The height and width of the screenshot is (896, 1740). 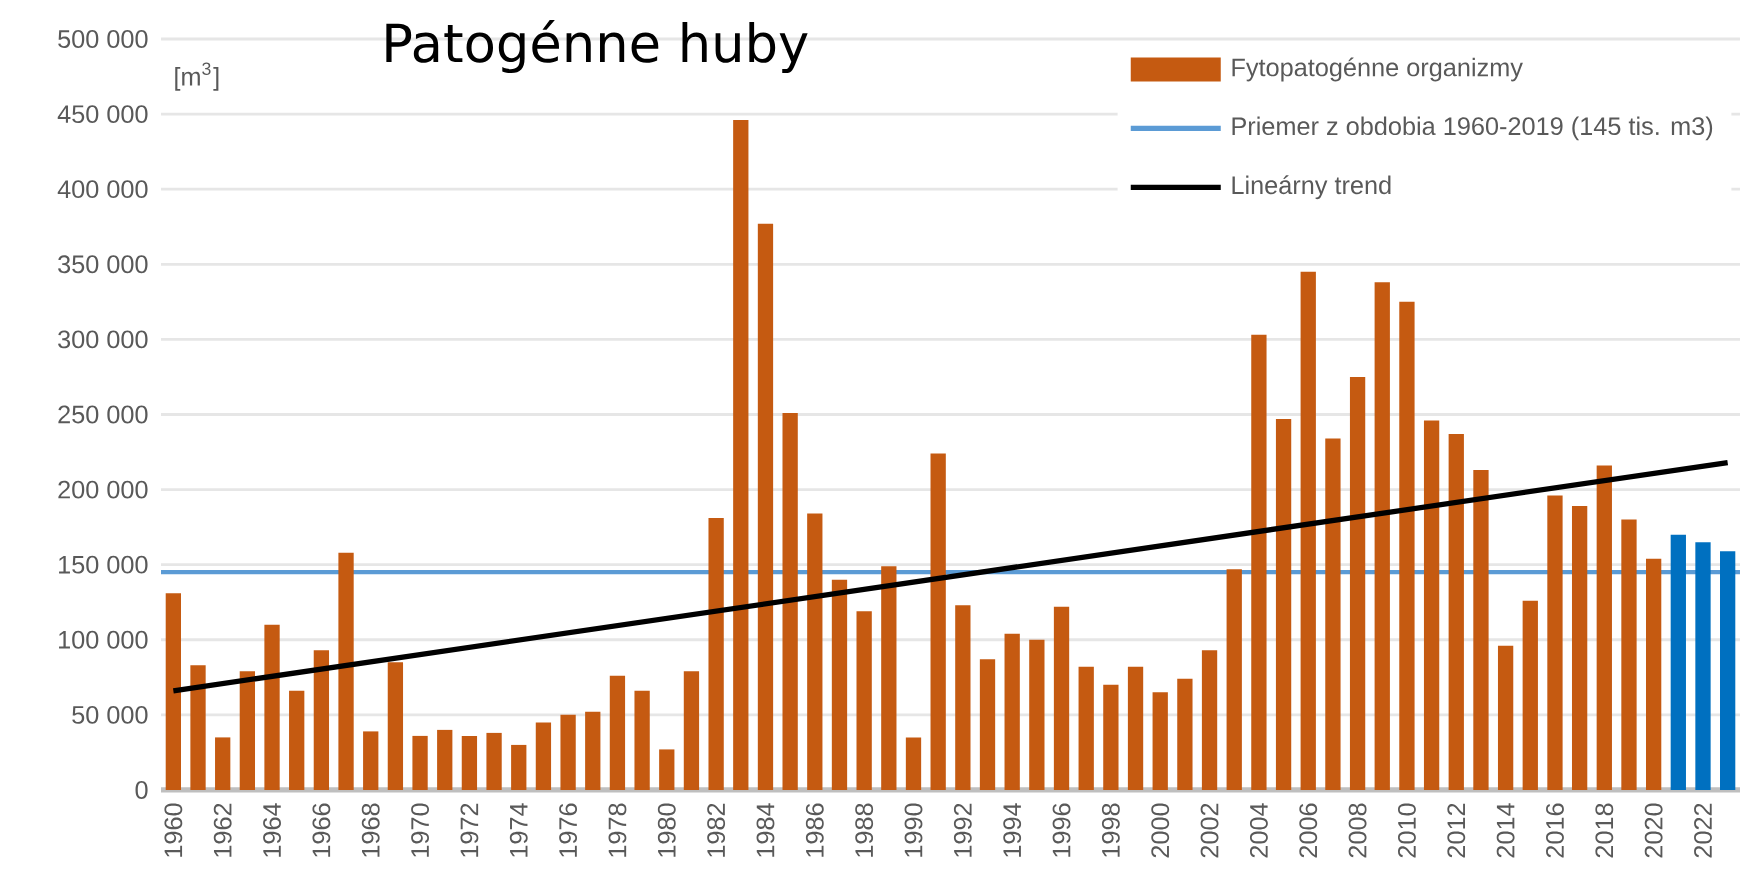 What do you see at coordinates (110, 714) in the screenshot?
I see `y-tick-label: 50 000` at bounding box center [110, 714].